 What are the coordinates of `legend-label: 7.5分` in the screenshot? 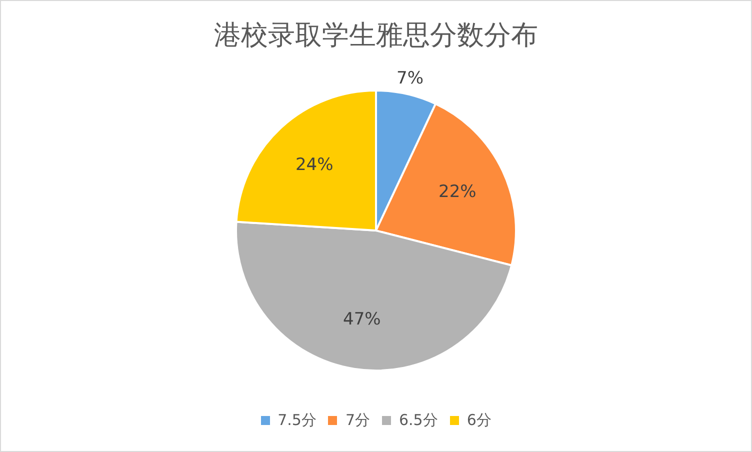 It's located at (297, 420).